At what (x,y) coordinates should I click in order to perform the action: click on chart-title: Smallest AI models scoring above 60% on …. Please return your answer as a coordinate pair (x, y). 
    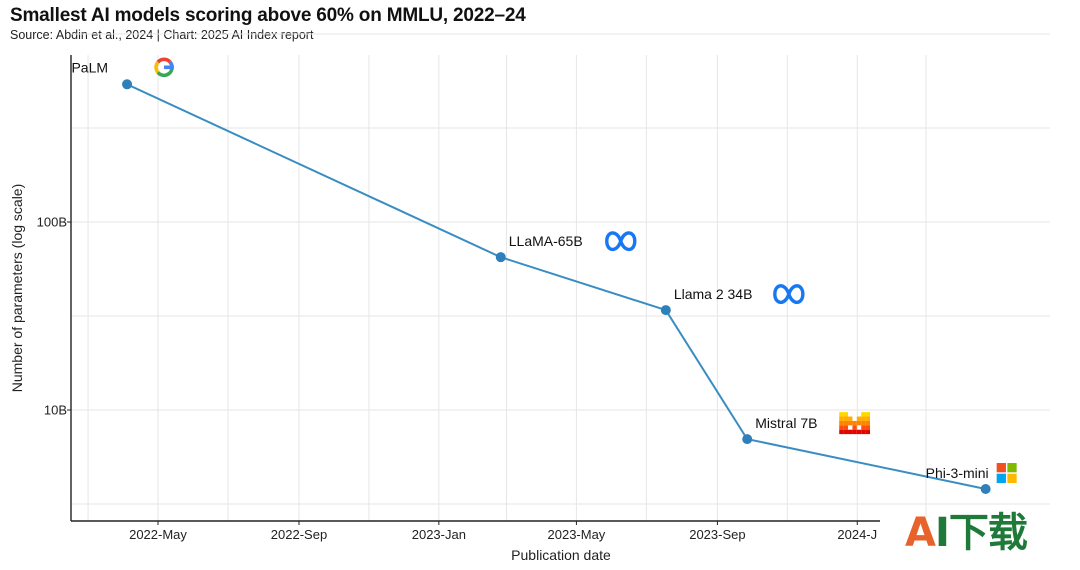
    Looking at the image, I should click on (268, 15).